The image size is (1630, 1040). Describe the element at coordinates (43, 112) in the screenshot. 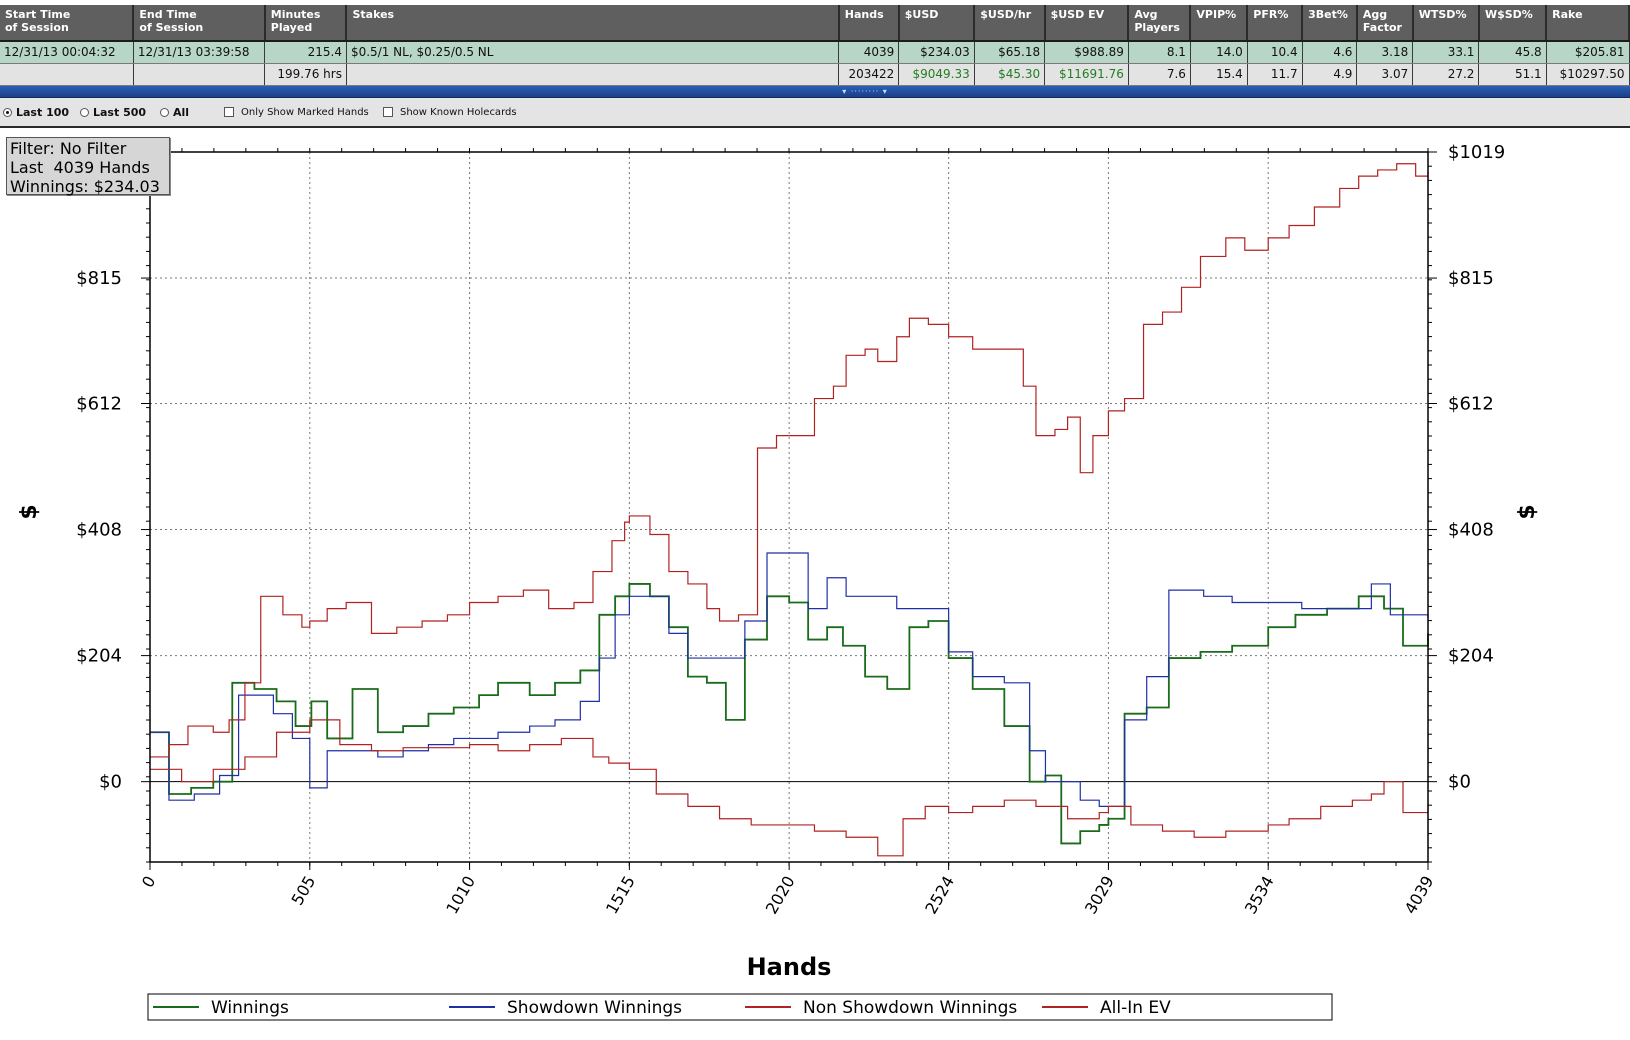

I see `radio-label: Last 100` at that location.